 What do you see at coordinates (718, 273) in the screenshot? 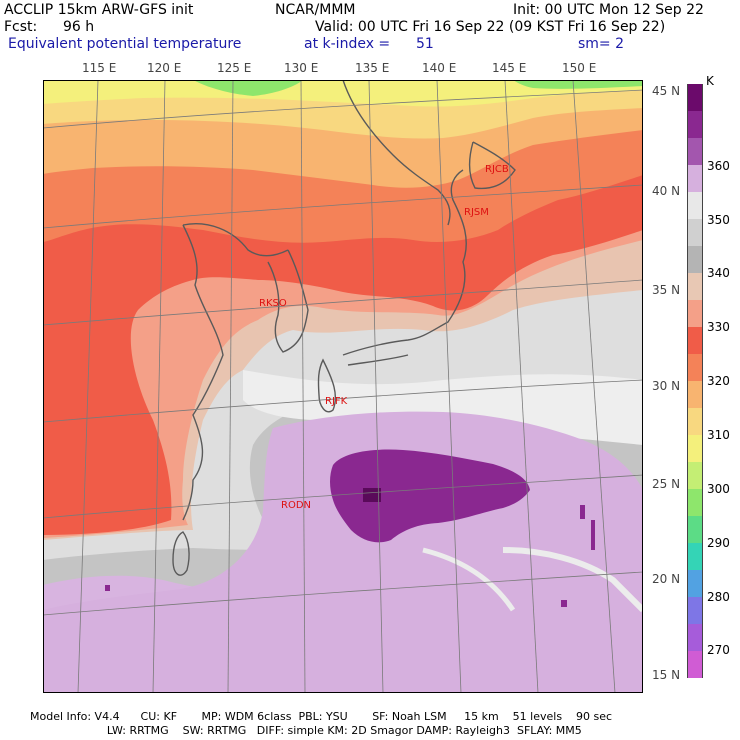
I see `colorbar-label: 340` at bounding box center [718, 273].